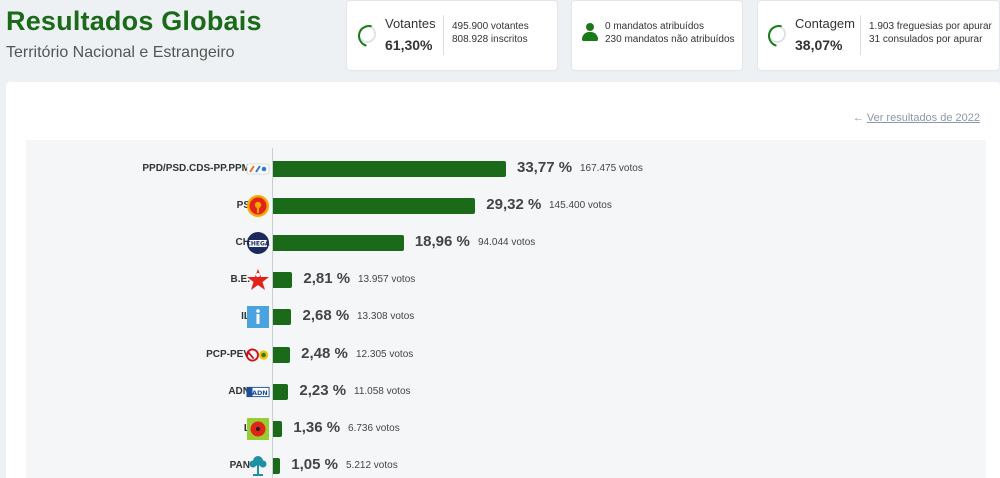 This screenshot has width=1000, height=478. Describe the element at coordinates (580, 206) in the screenshot. I see `votes-label: 145.400 votos` at that location.